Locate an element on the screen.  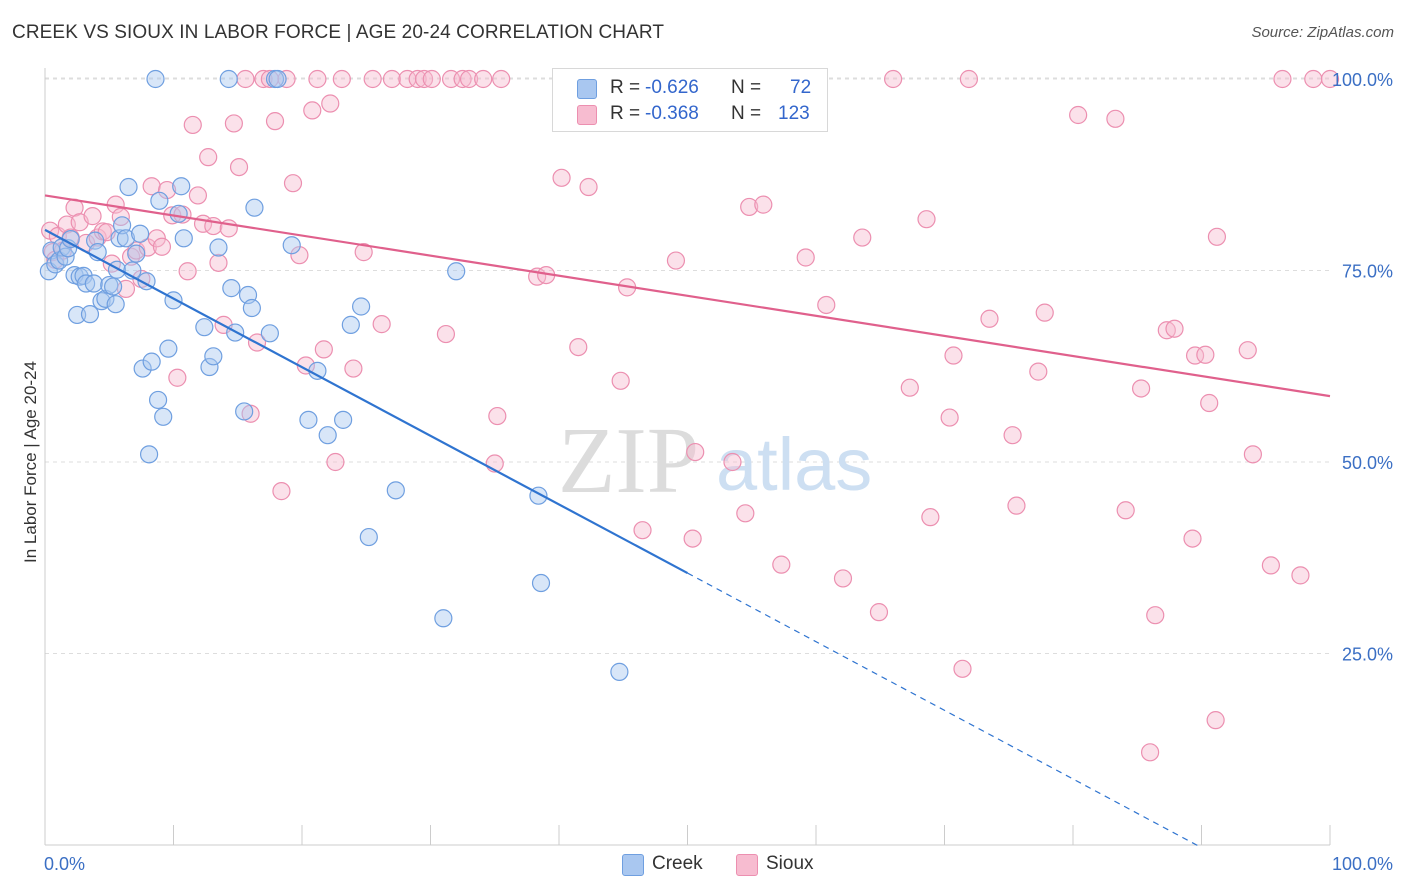
bottom-sioux-swatch is located at coordinates (747, 865).